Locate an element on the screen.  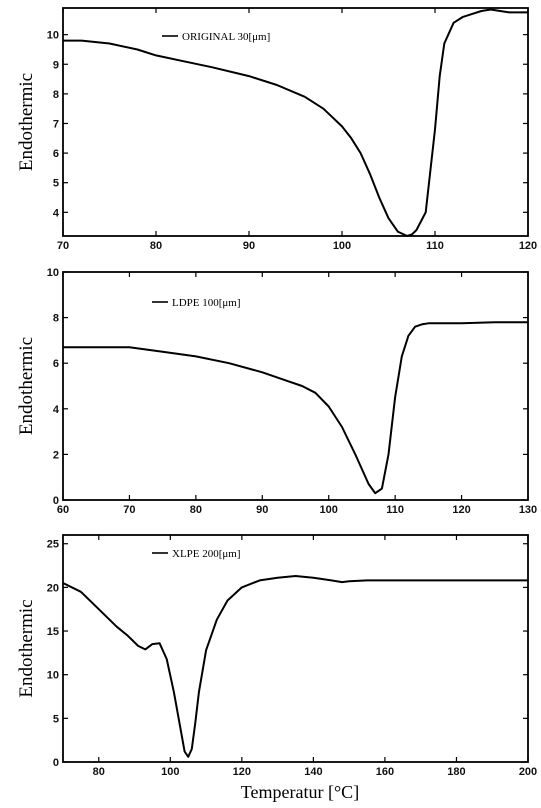
y-tick-label: 2 is located at coordinates (56, 455).